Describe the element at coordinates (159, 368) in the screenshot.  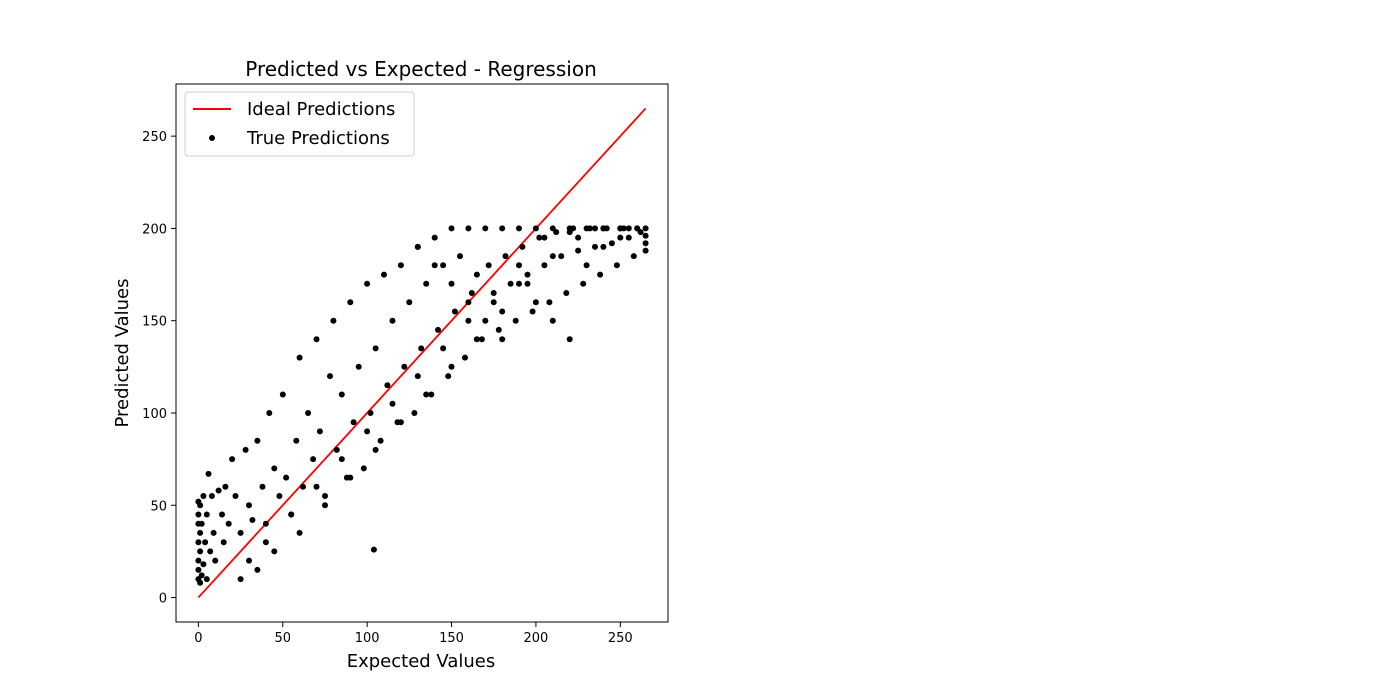
I see `y-axis-ticks: 0 50 100 150 200 250` at that location.